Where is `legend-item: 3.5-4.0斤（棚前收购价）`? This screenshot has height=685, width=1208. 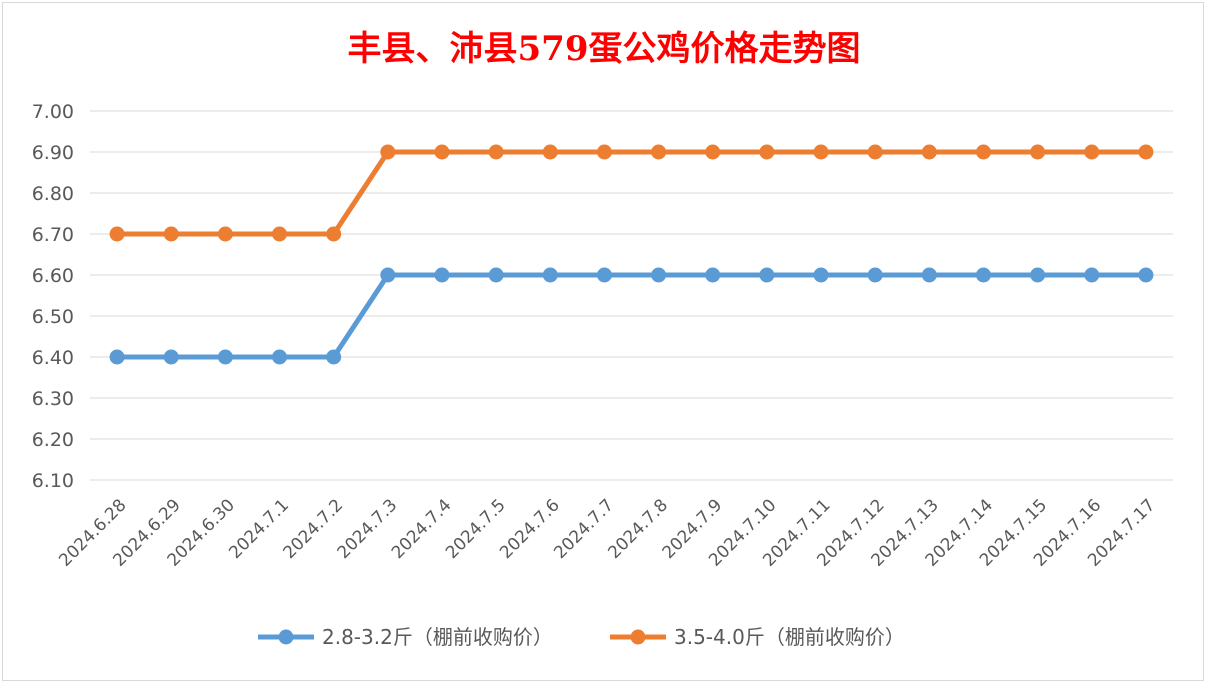
legend-item: 3.5-4.0斤（棚前收购价） is located at coordinates (757, 637).